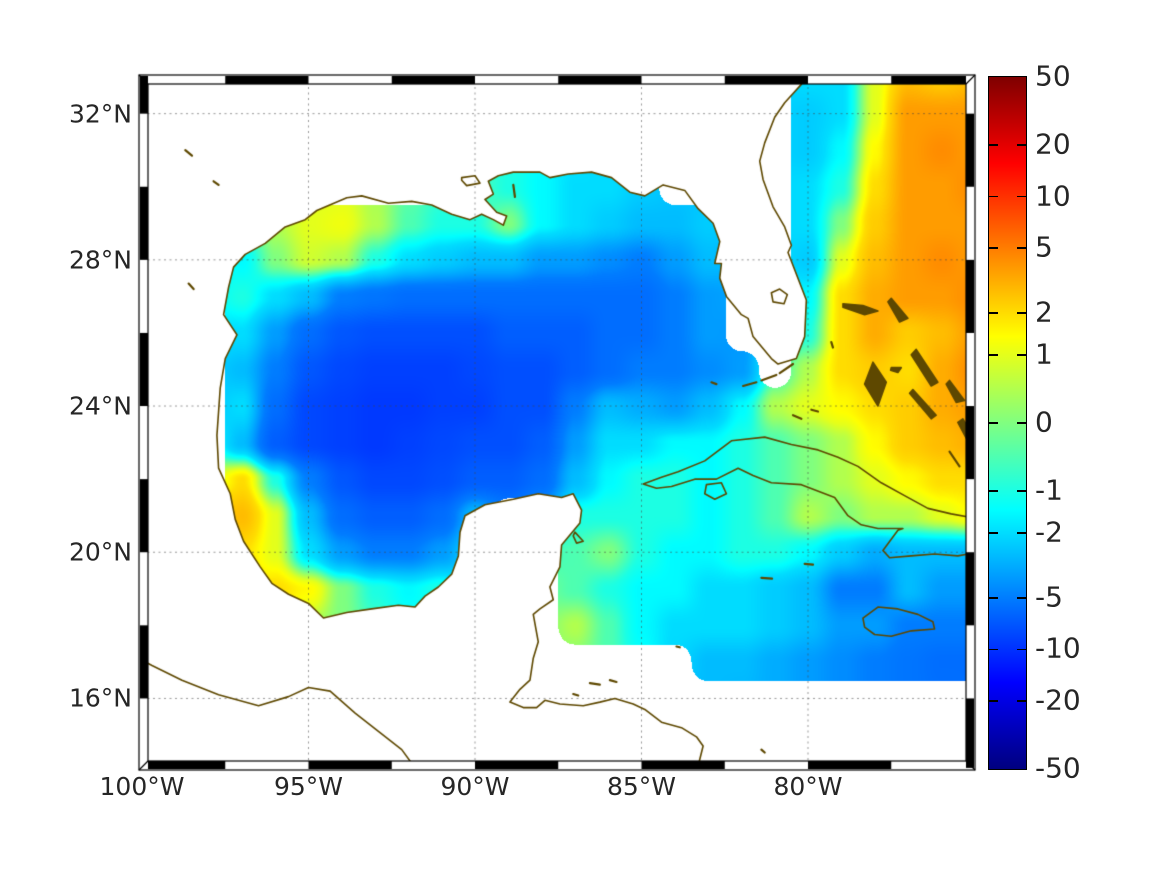 This screenshot has height=875, width=1167. Describe the element at coordinates (1058, 700) in the screenshot. I see `colorbar-tick-label: -20` at that location.